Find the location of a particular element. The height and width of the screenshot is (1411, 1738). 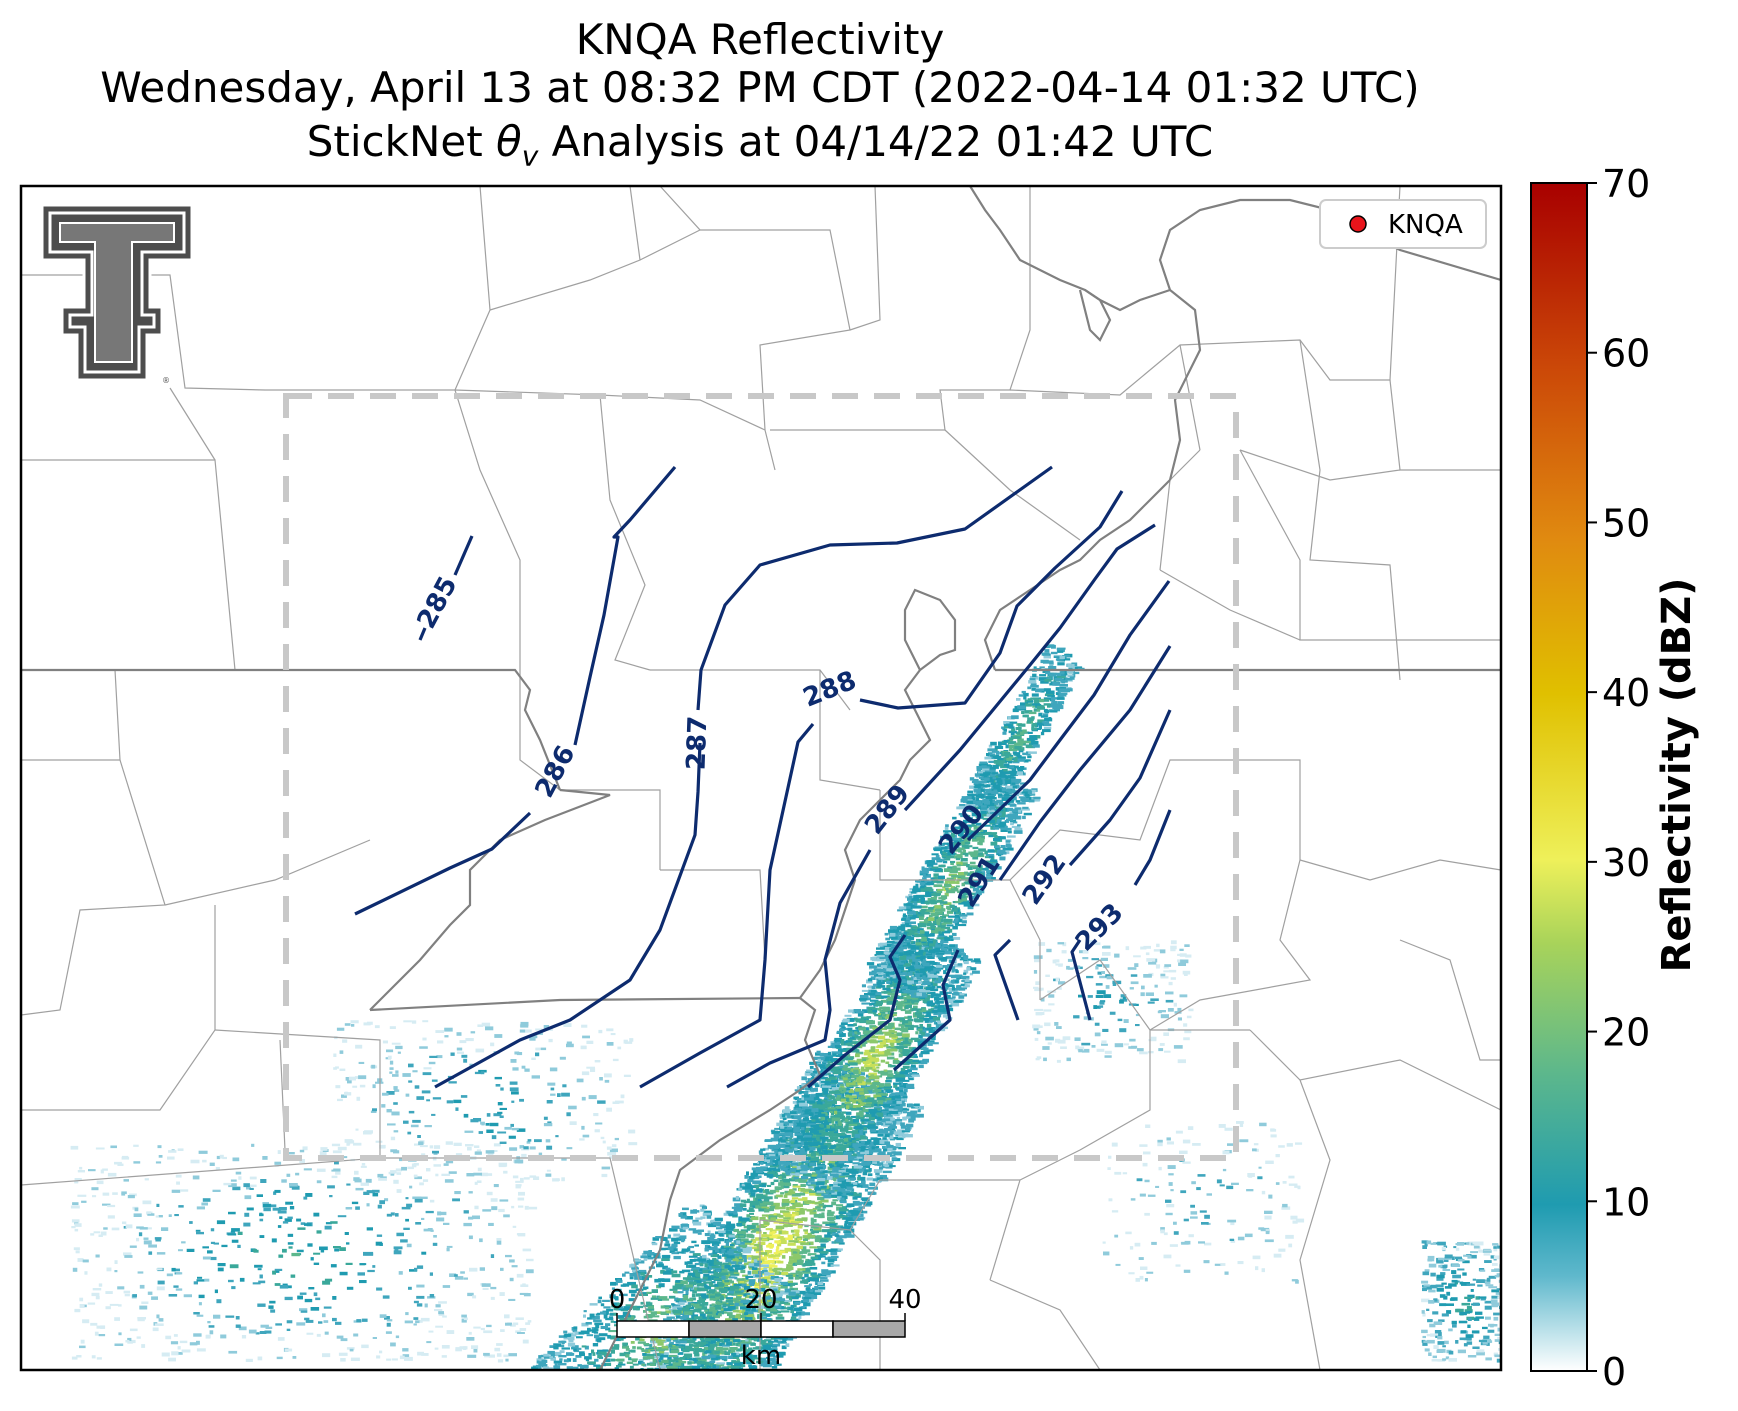

theta-symbol: θ is located at coordinates (509, 141).